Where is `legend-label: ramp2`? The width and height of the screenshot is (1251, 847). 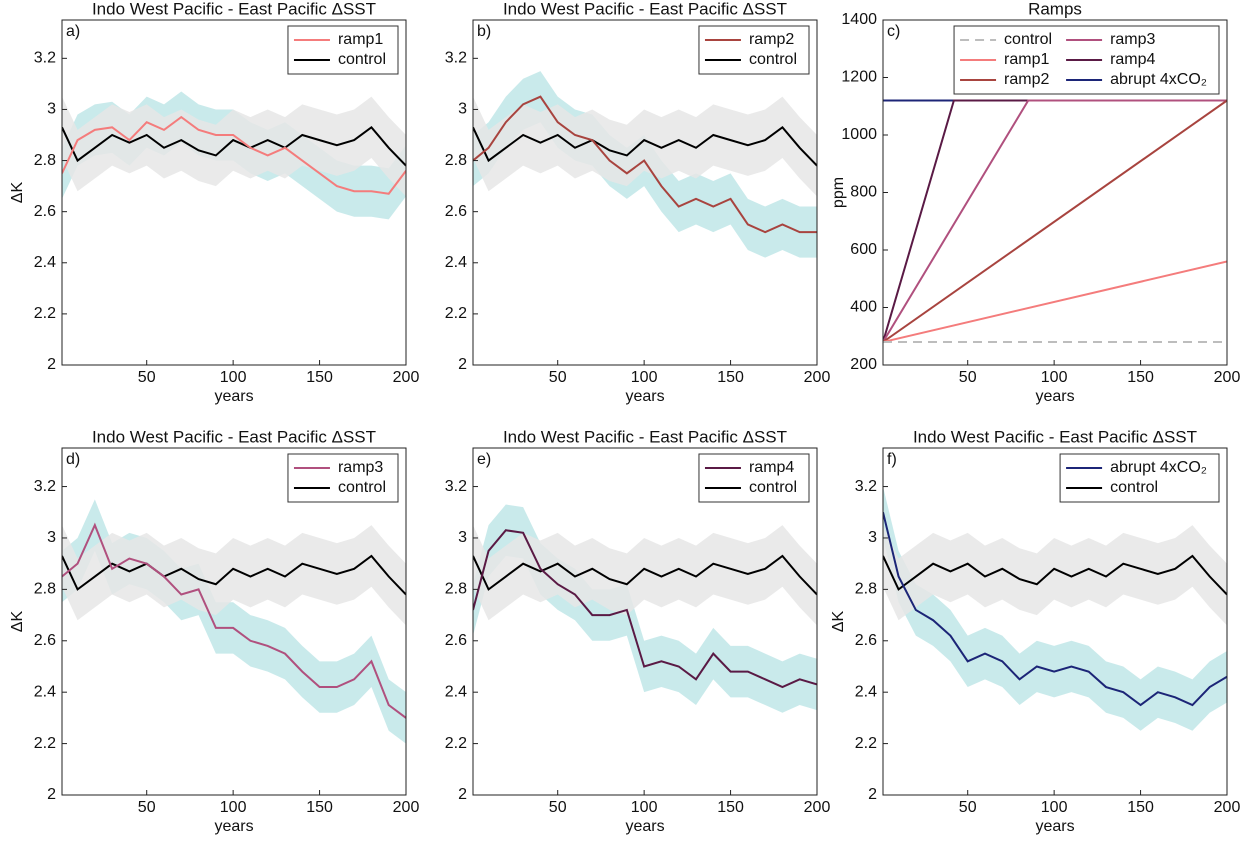
legend-label: ramp2 is located at coordinates (771, 39).